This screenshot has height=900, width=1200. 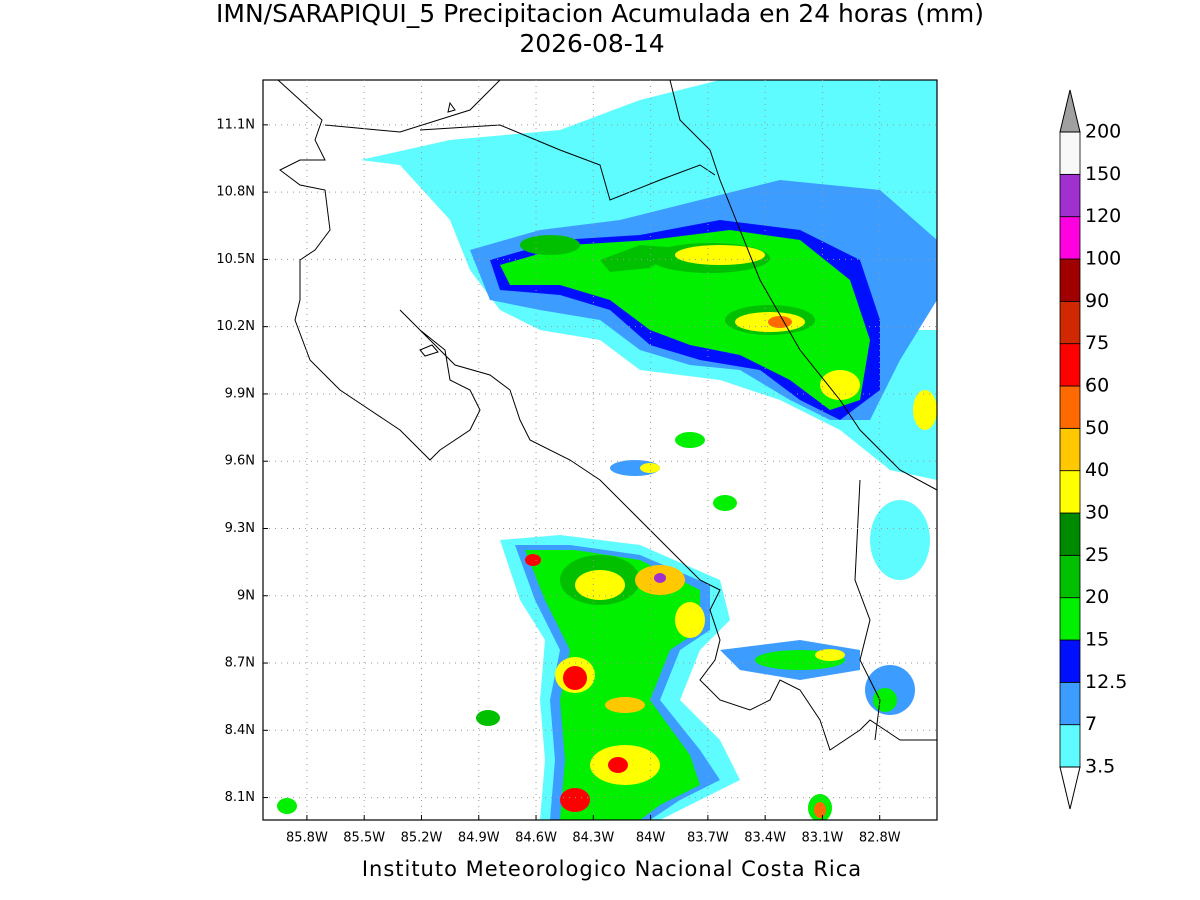 I want to click on x-tick-label: 84.3W, so click(x=593, y=838).